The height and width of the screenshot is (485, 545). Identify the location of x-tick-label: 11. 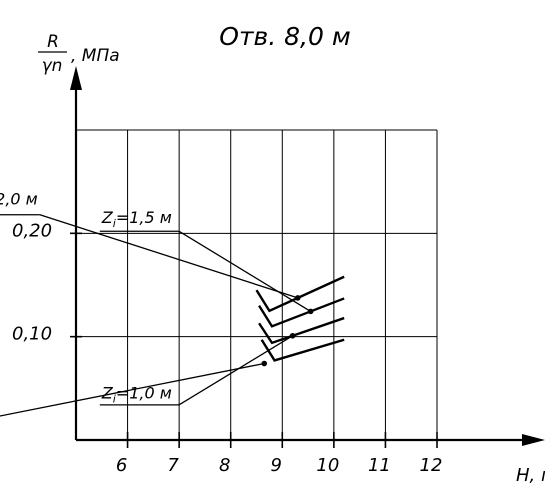
(379, 465).